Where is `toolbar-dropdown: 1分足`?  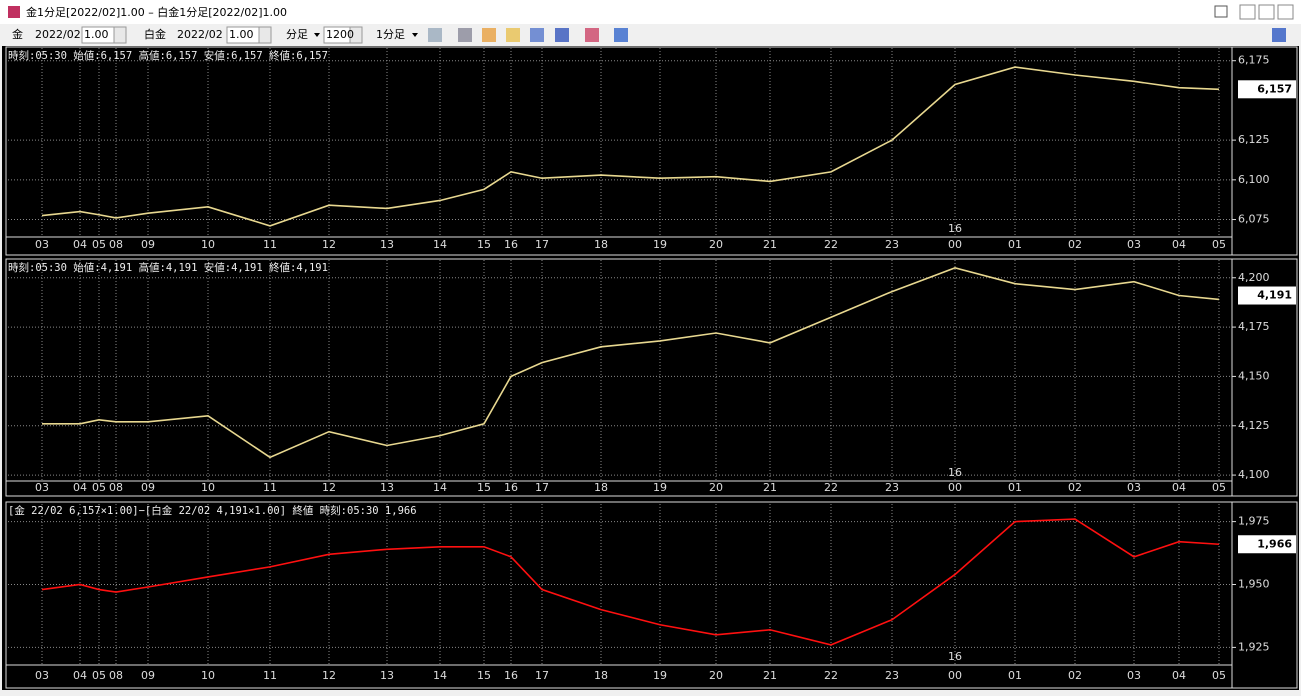
toolbar-dropdown: 1分足 is located at coordinates (390, 34).